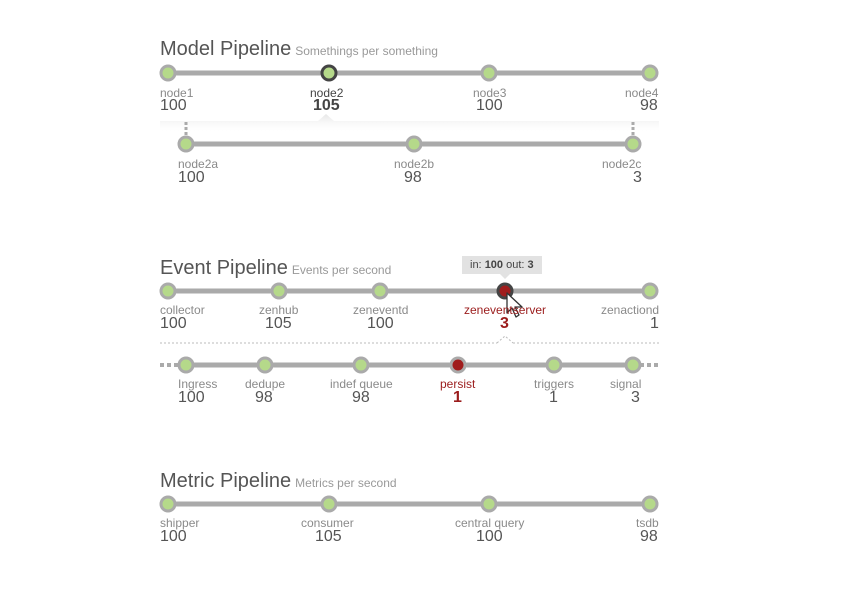 The width and height of the screenshot is (850, 596). I want to click on metric-pipeline-title-text: Metric Pipeline, so click(226, 481).